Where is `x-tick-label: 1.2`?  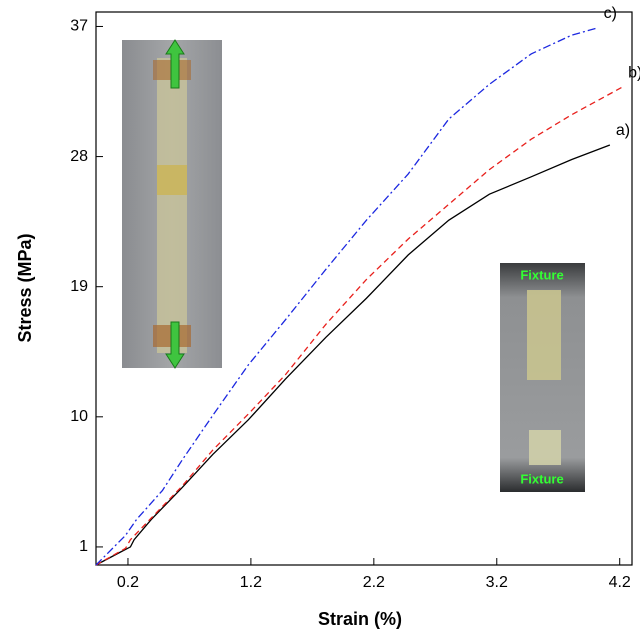
x-tick-label: 1.2 is located at coordinates (251, 582).